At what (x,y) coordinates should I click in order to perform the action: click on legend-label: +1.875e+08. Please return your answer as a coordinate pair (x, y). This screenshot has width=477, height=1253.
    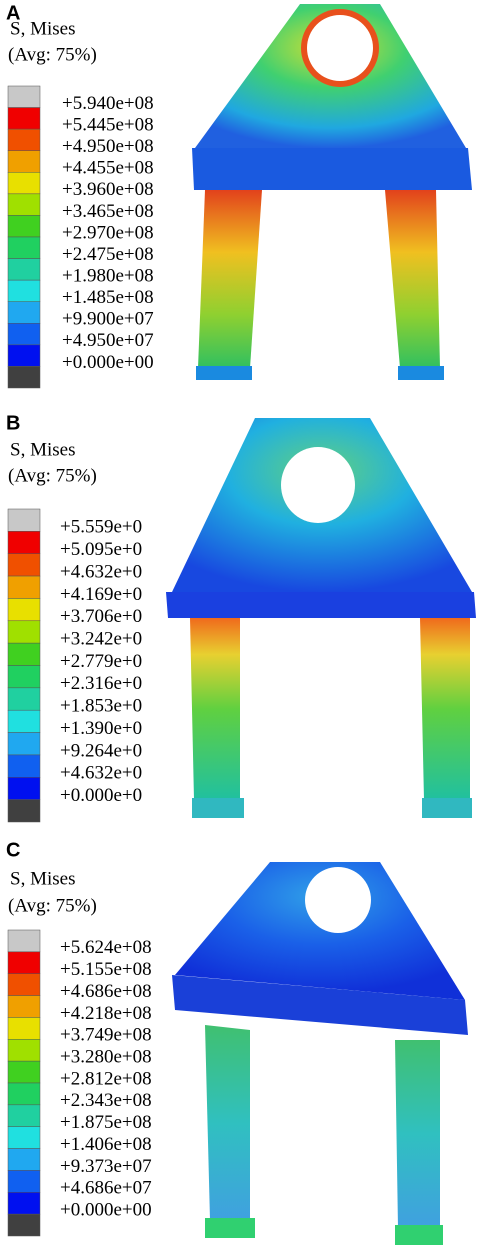
    Looking at the image, I should click on (106, 1122).